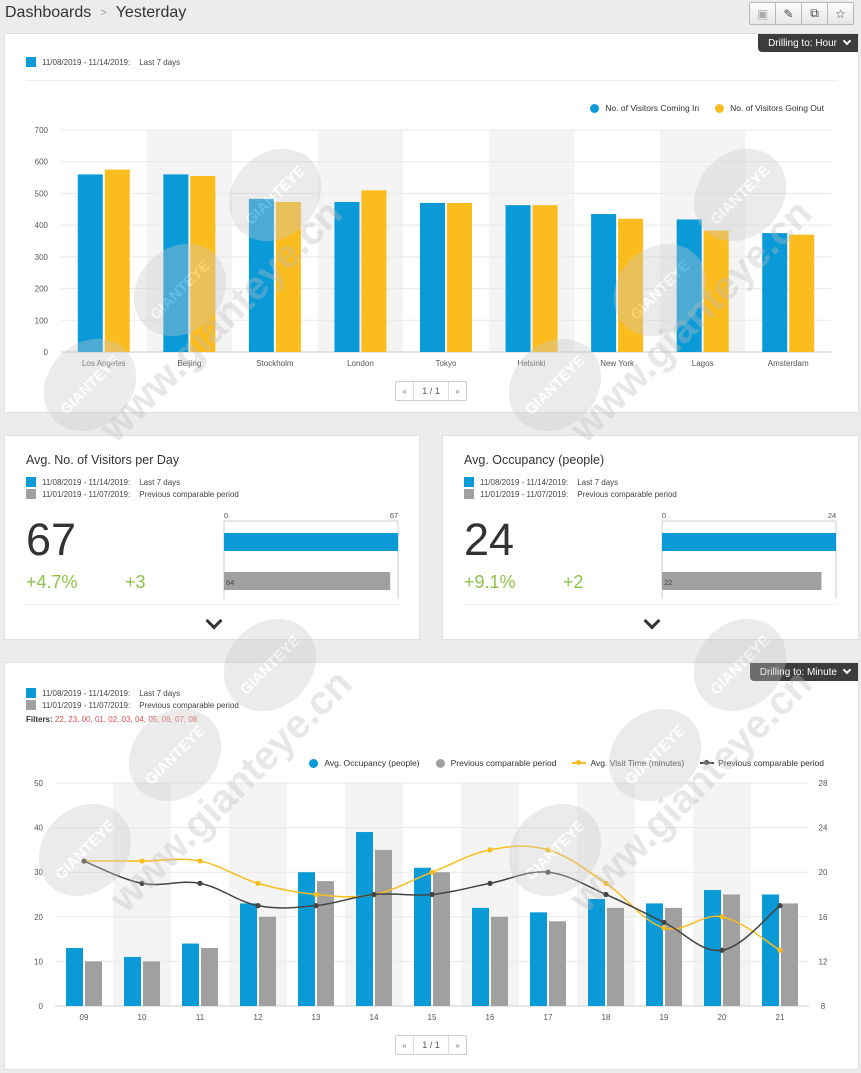 The width and height of the screenshot is (861, 1073). I want to click on favorite-button: ☆, so click(840, 13).